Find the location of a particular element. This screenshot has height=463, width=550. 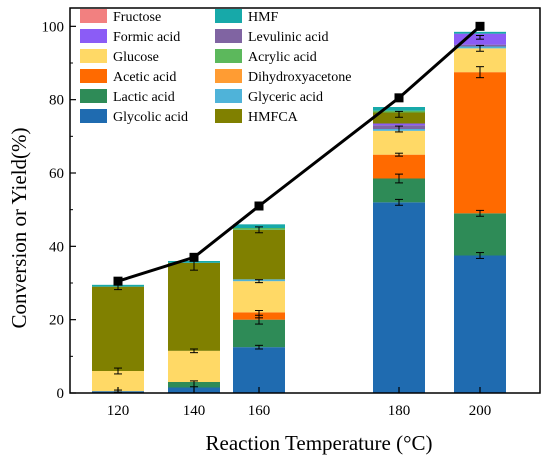

y-tick-label: 100 is located at coordinates (53, 27).